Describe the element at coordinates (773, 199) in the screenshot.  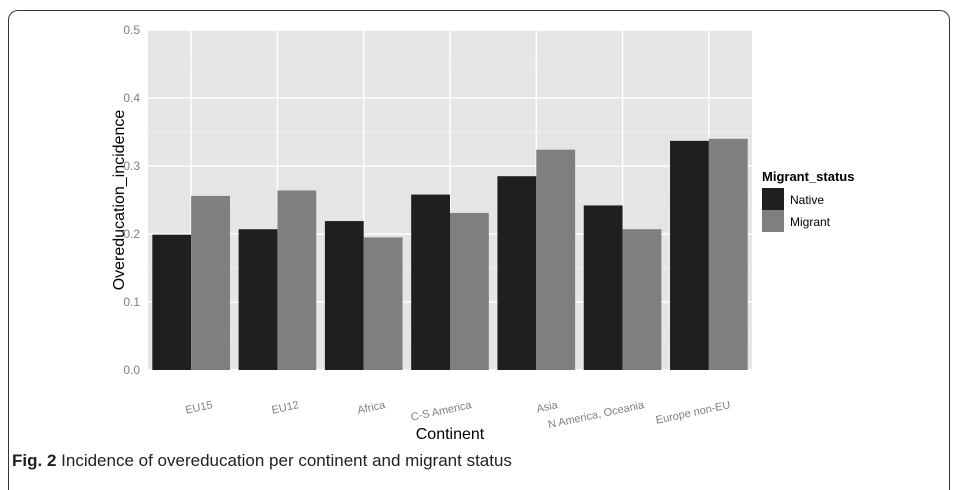
I see `legend-swatch-native` at that location.